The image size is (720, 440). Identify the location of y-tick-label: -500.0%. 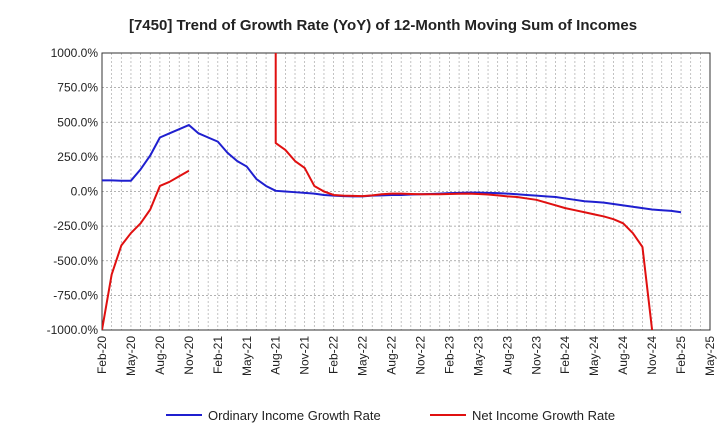
(75, 261).